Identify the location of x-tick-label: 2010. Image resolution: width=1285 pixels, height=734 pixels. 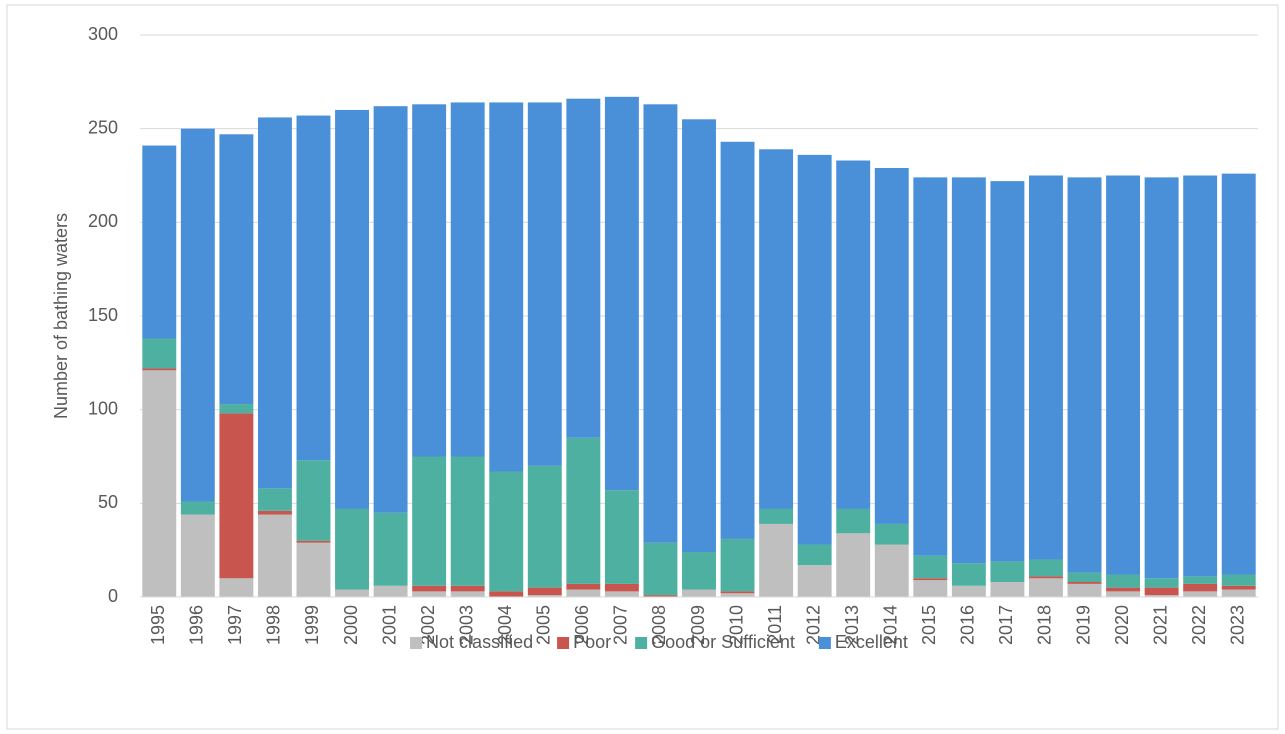
(736, 625).